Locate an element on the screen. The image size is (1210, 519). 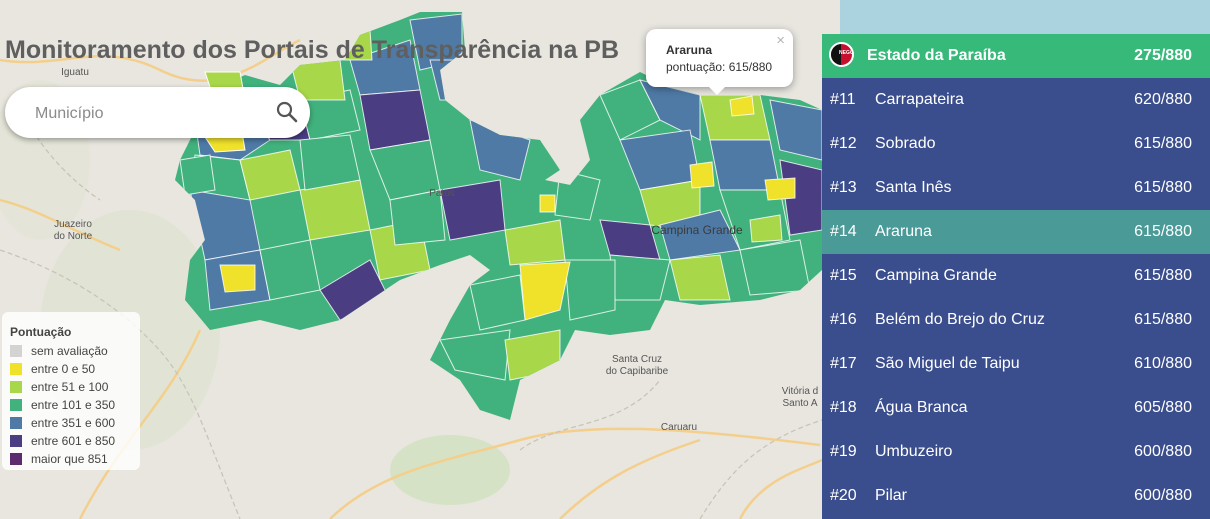
search-icon is located at coordinates (287, 112).